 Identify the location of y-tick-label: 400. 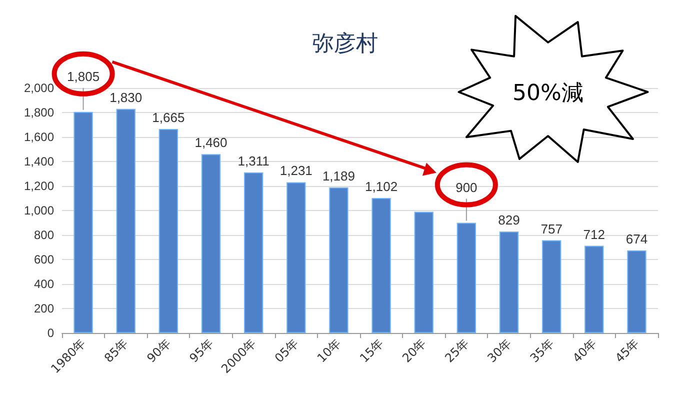
(44, 284).